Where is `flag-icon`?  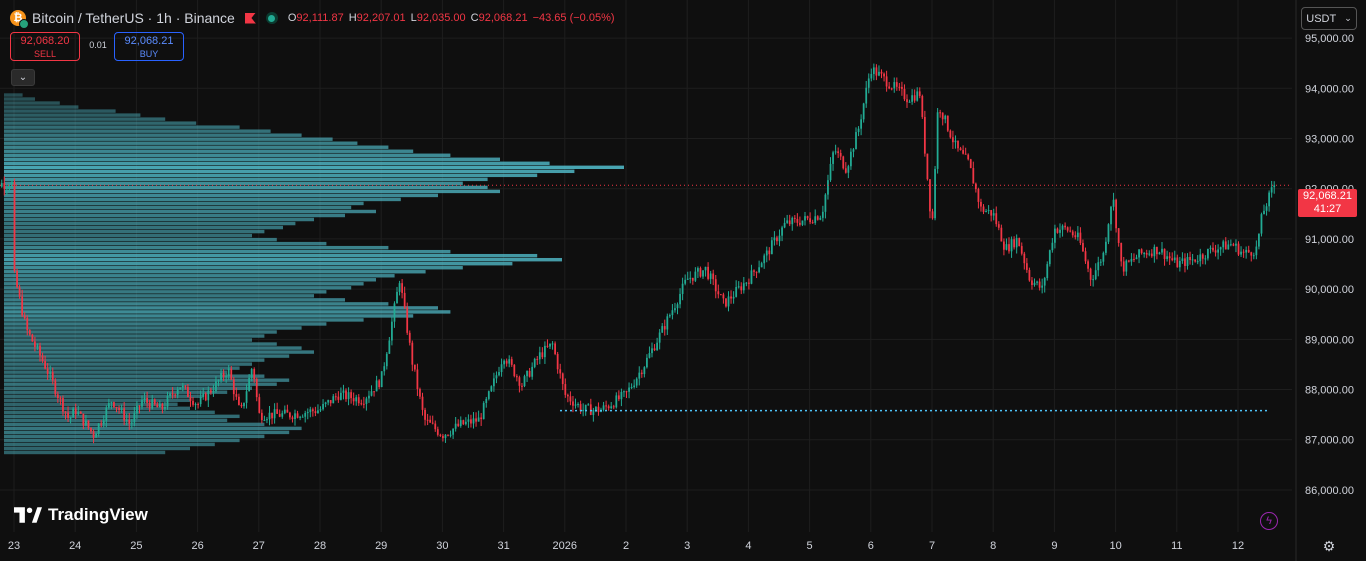 flag-icon is located at coordinates (250, 18).